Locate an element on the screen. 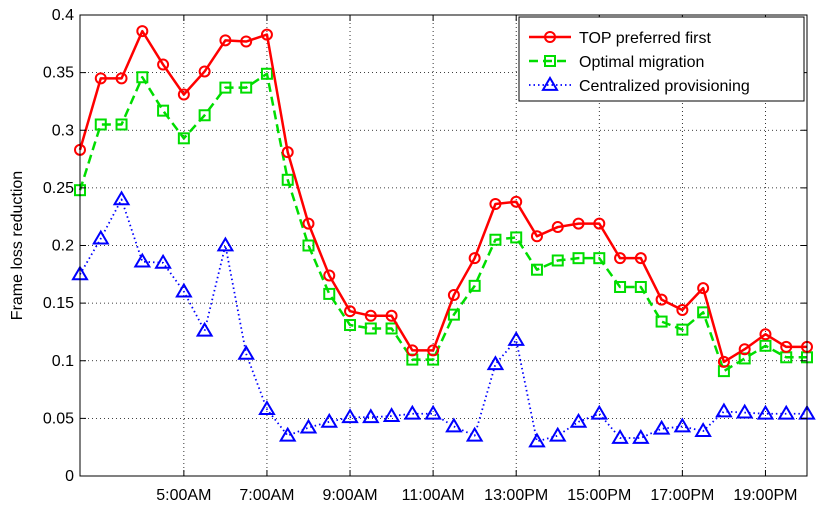 This screenshot has width=830, height=506. x-tick-label: 11:00AM is located at coordinates (433, 495).